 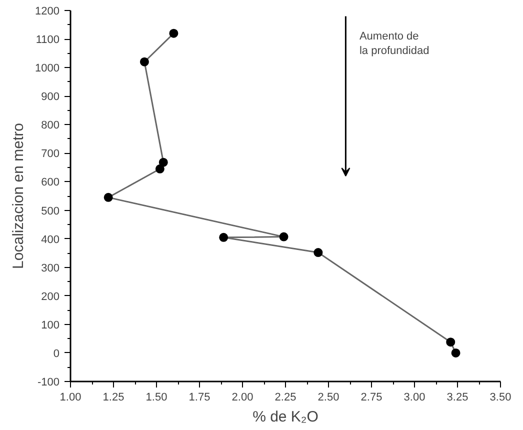 I want to click on y-tick-label: 300, so click(x=50, y=268).